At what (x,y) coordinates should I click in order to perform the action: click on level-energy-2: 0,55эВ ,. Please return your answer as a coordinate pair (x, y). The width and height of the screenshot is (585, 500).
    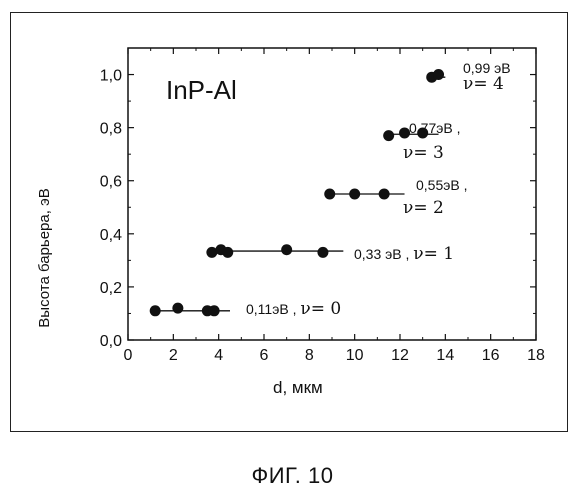
    Looking at the image, I should click on (442, 185).